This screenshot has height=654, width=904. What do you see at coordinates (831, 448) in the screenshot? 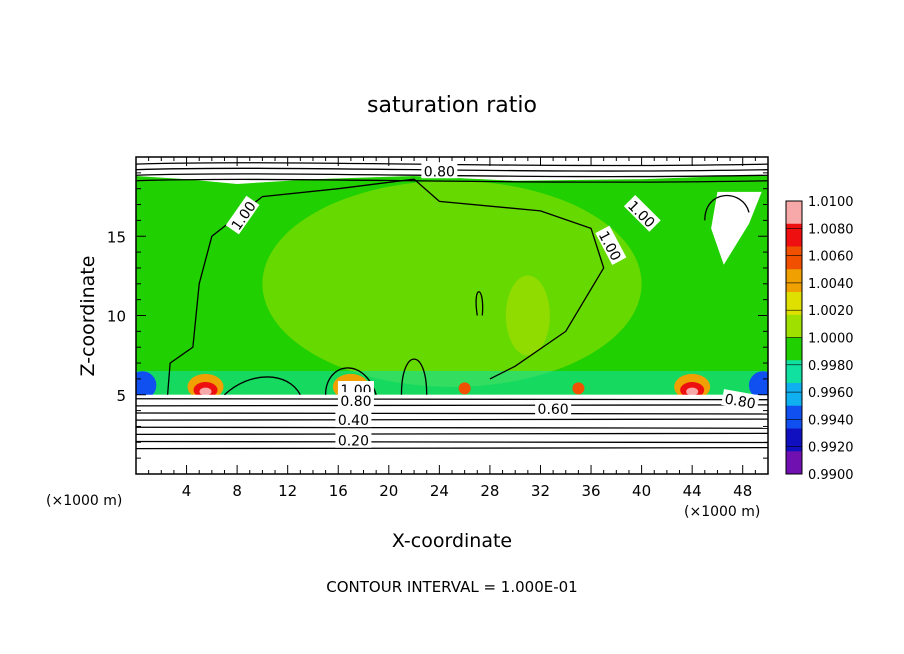
I see `colorbar-label: 0.9920` at bounding box center [831, 448].